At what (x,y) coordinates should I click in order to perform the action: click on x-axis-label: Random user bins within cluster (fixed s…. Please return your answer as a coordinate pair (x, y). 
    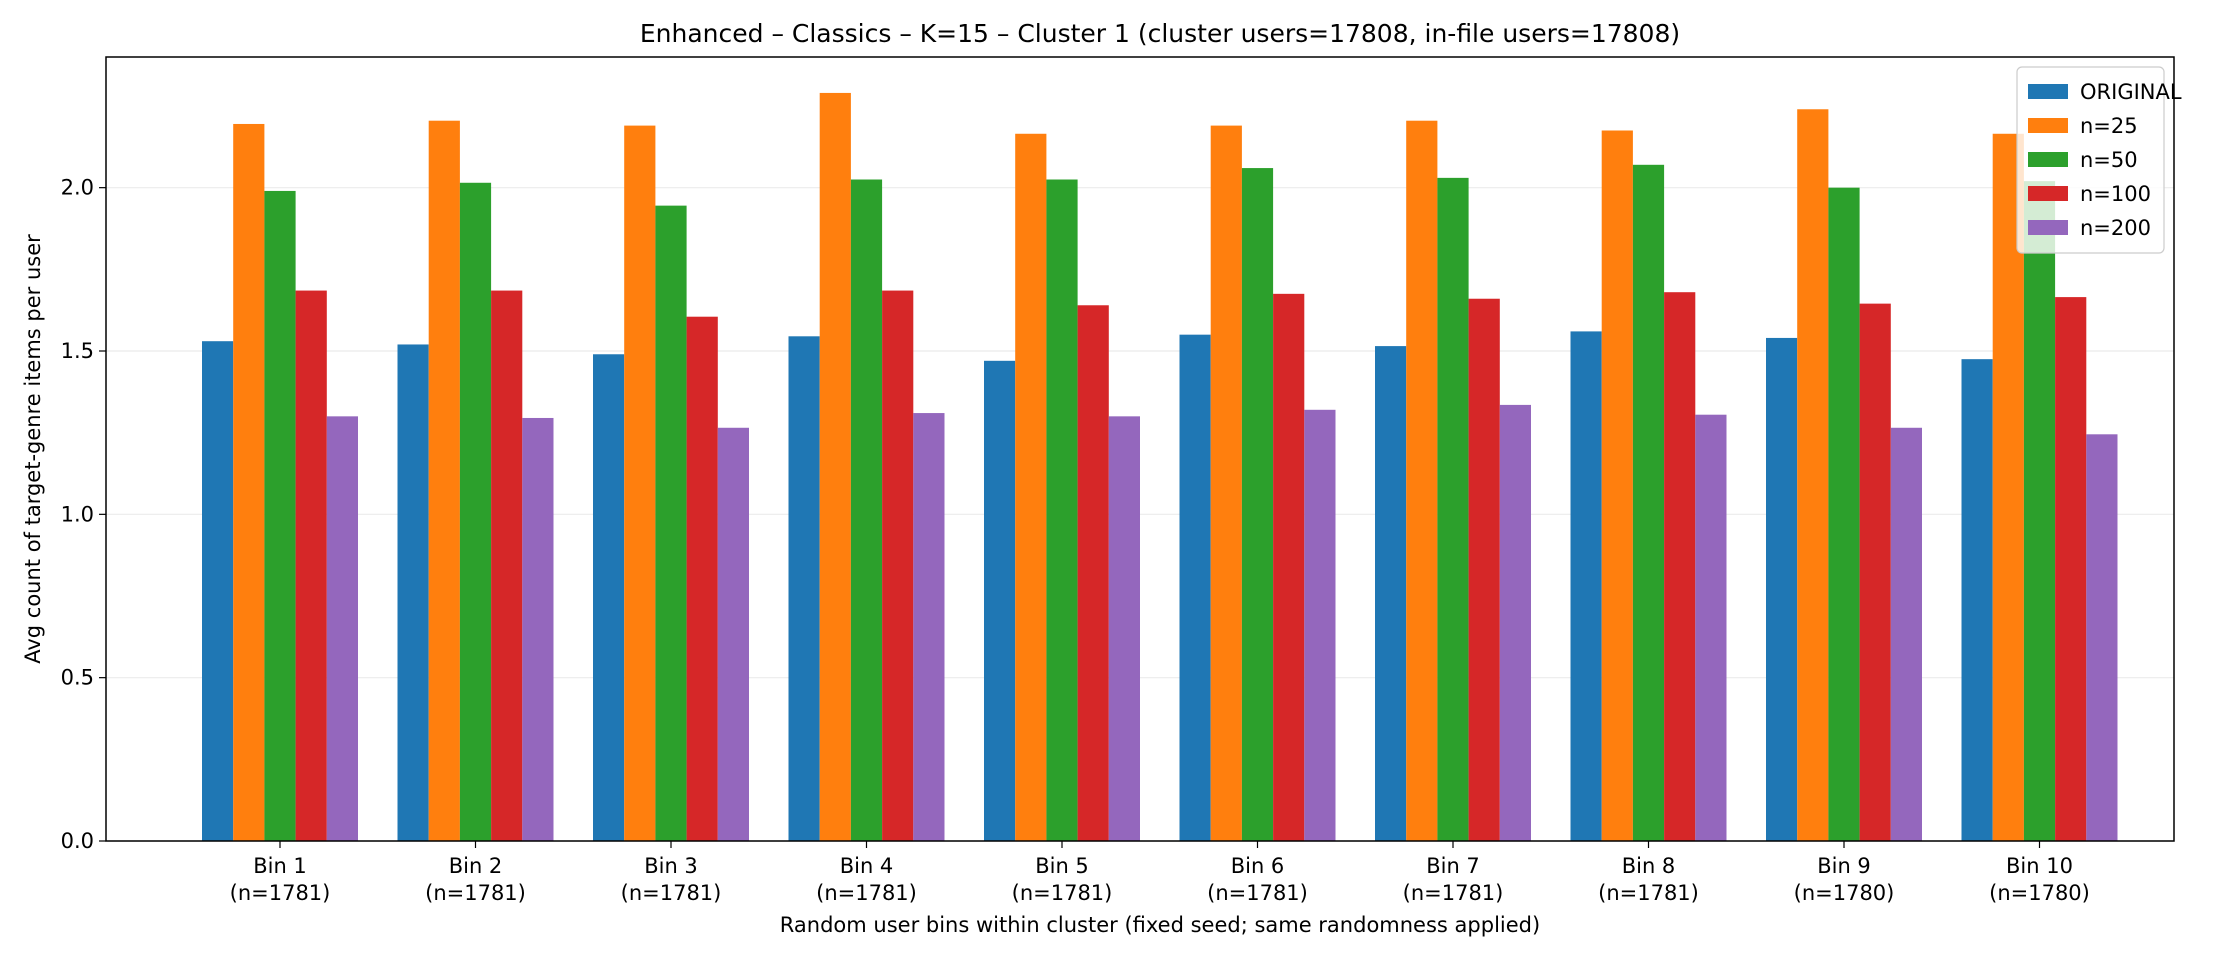
    Looking at the image, I should click on (1160, 925).